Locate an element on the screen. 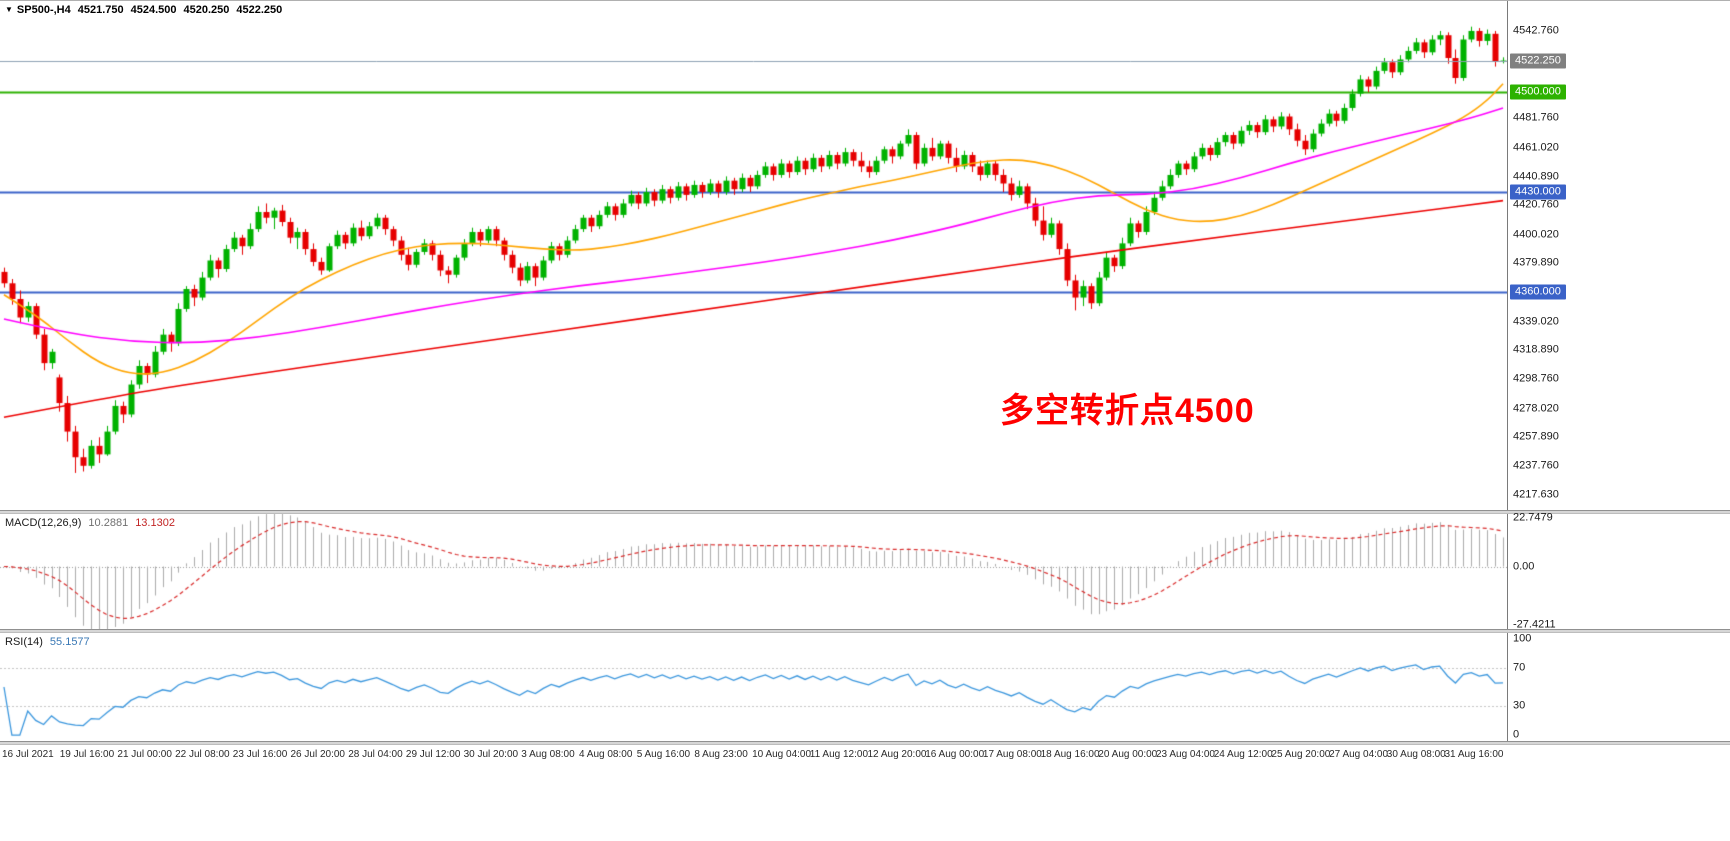 The height and width of the screenshot is (841, 1730). price-axis-label: 4339.020 is located at coordinates (1536, 321).